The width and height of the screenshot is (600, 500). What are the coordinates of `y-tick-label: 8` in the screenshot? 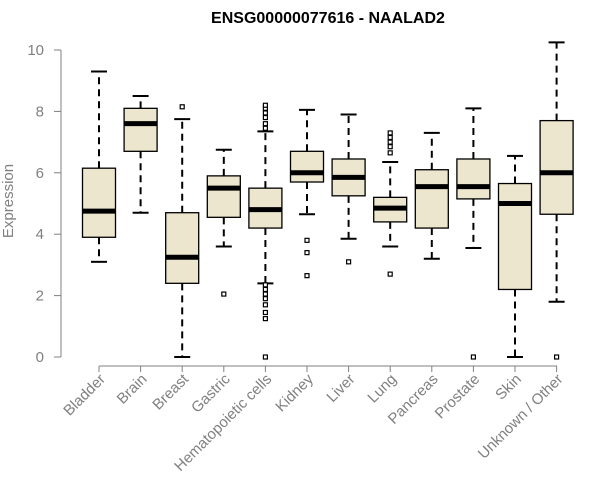 It's located at (40, 111).